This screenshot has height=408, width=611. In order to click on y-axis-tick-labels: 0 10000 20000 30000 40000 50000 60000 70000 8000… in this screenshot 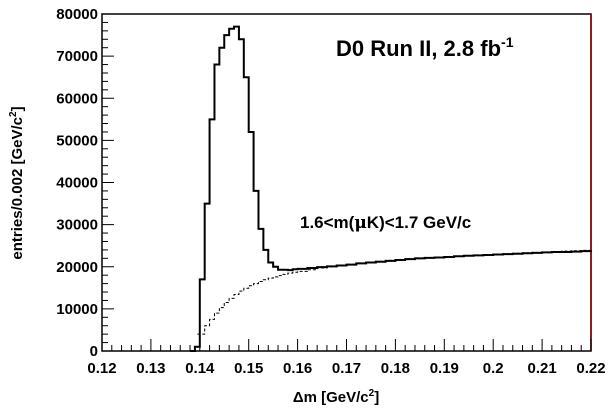, I will do `click(77, 183)`.